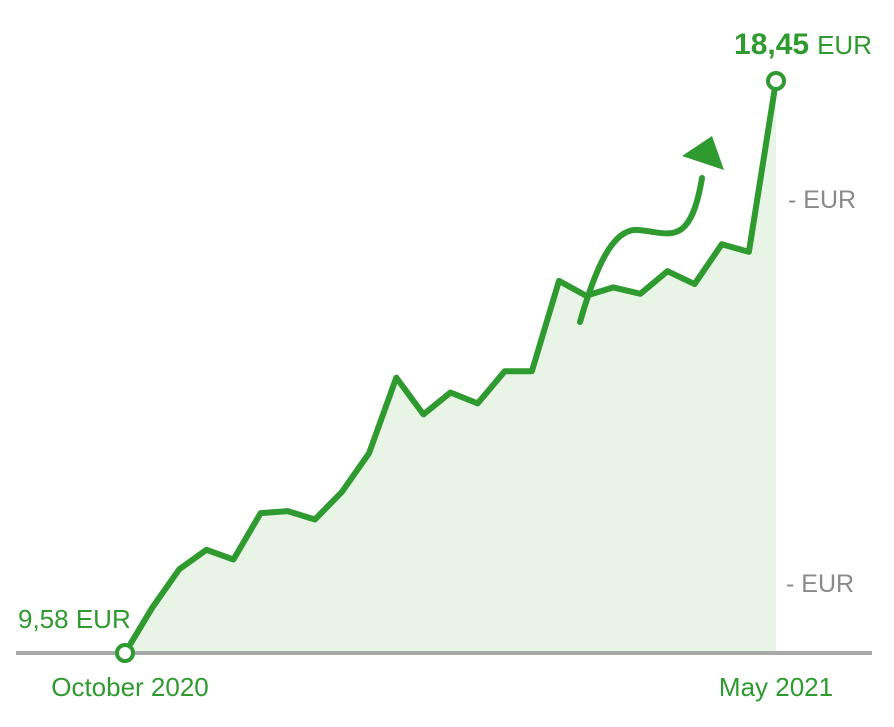 The width and height of the screenshot is (894, 727). Describe the element at coordinates (74, 619) in the screenshot. I see `start-value-label: 9,58 EUR` at that location.